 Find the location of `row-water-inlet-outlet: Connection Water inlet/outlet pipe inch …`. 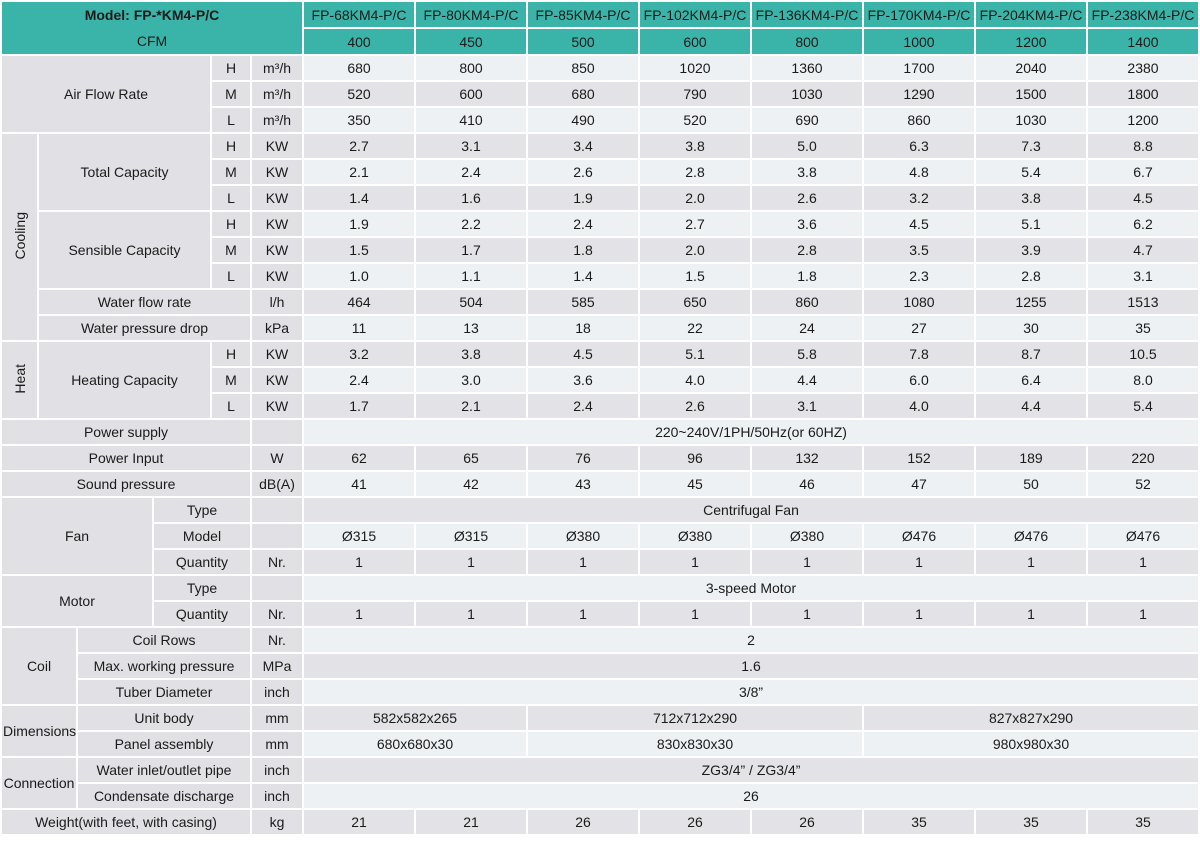

row-water-inlet-outlet: Connection Water inlet/outlet pipe inch … is located at coordinates (600, 783).